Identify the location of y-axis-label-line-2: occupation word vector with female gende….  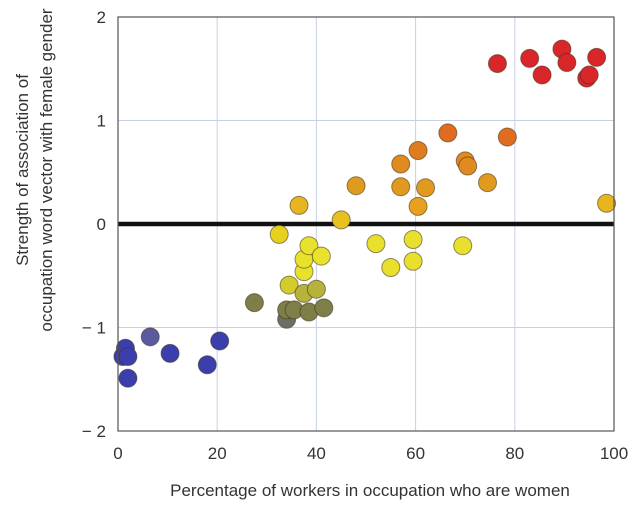
(46, 170).